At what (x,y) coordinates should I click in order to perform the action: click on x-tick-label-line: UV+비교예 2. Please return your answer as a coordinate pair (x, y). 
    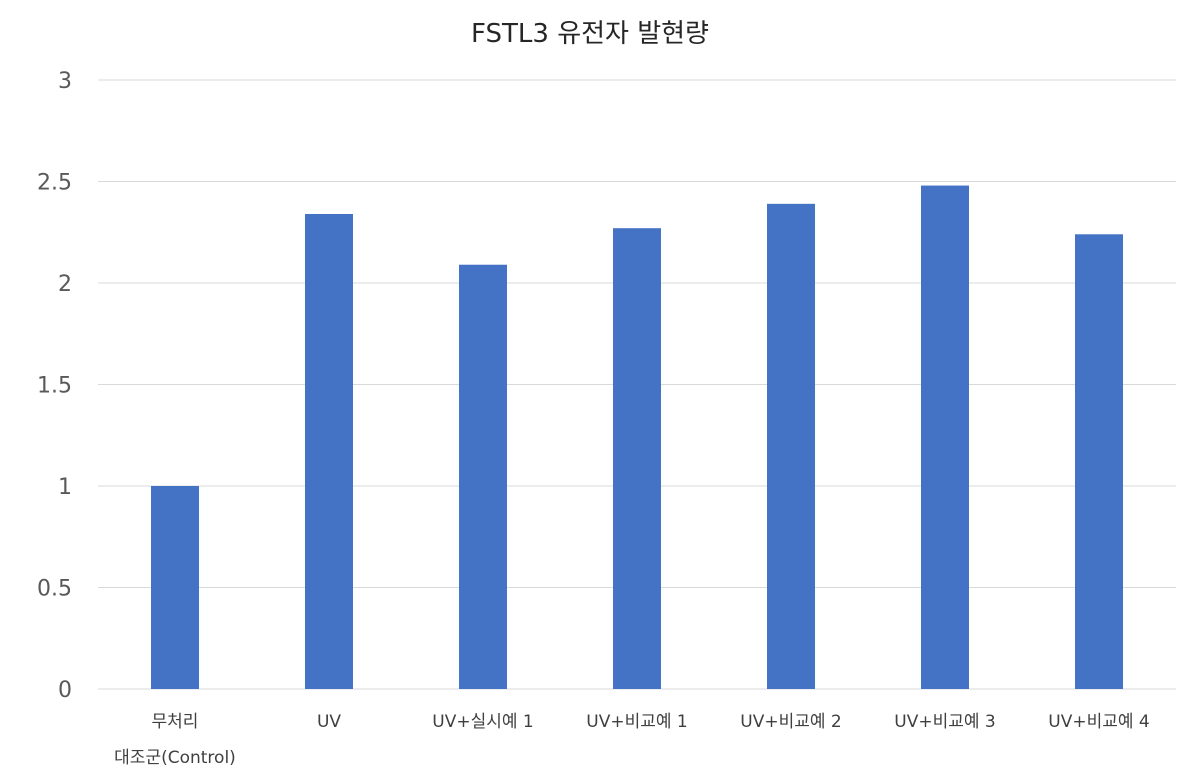
    Looking at the image, I should click on (790, 722).